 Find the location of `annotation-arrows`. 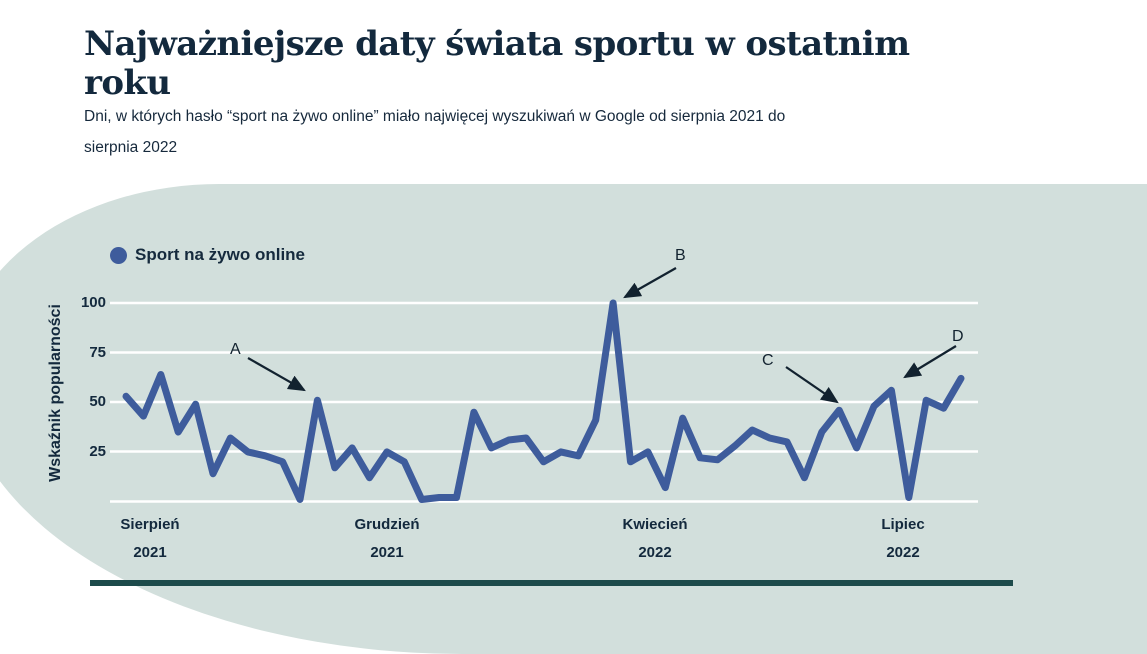

annotation-arrows is located at coordinates (602, 335).